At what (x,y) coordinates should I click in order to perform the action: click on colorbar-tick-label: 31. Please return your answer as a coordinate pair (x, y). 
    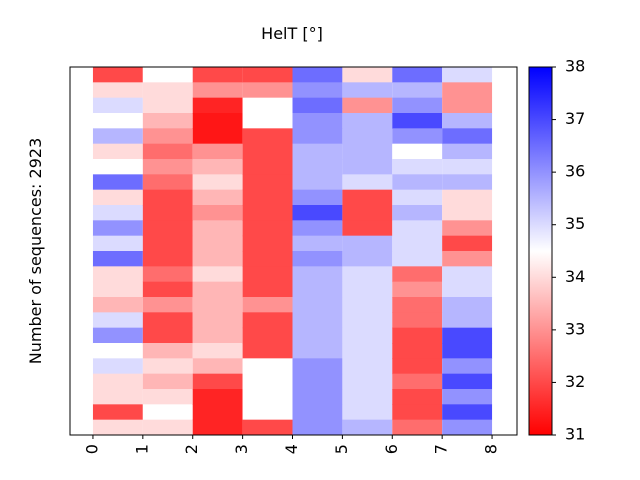
    Looking at the image, I should click on (575, 434).